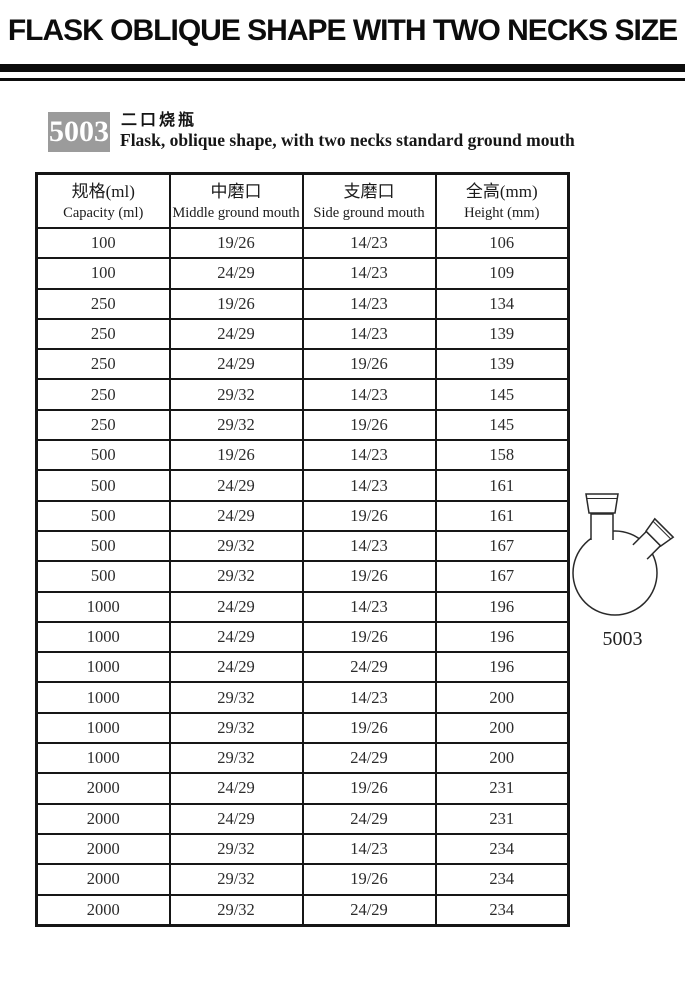 This screenshot has height=1000, width=685. I want to click on table-cell: 109, so click(502, 273).